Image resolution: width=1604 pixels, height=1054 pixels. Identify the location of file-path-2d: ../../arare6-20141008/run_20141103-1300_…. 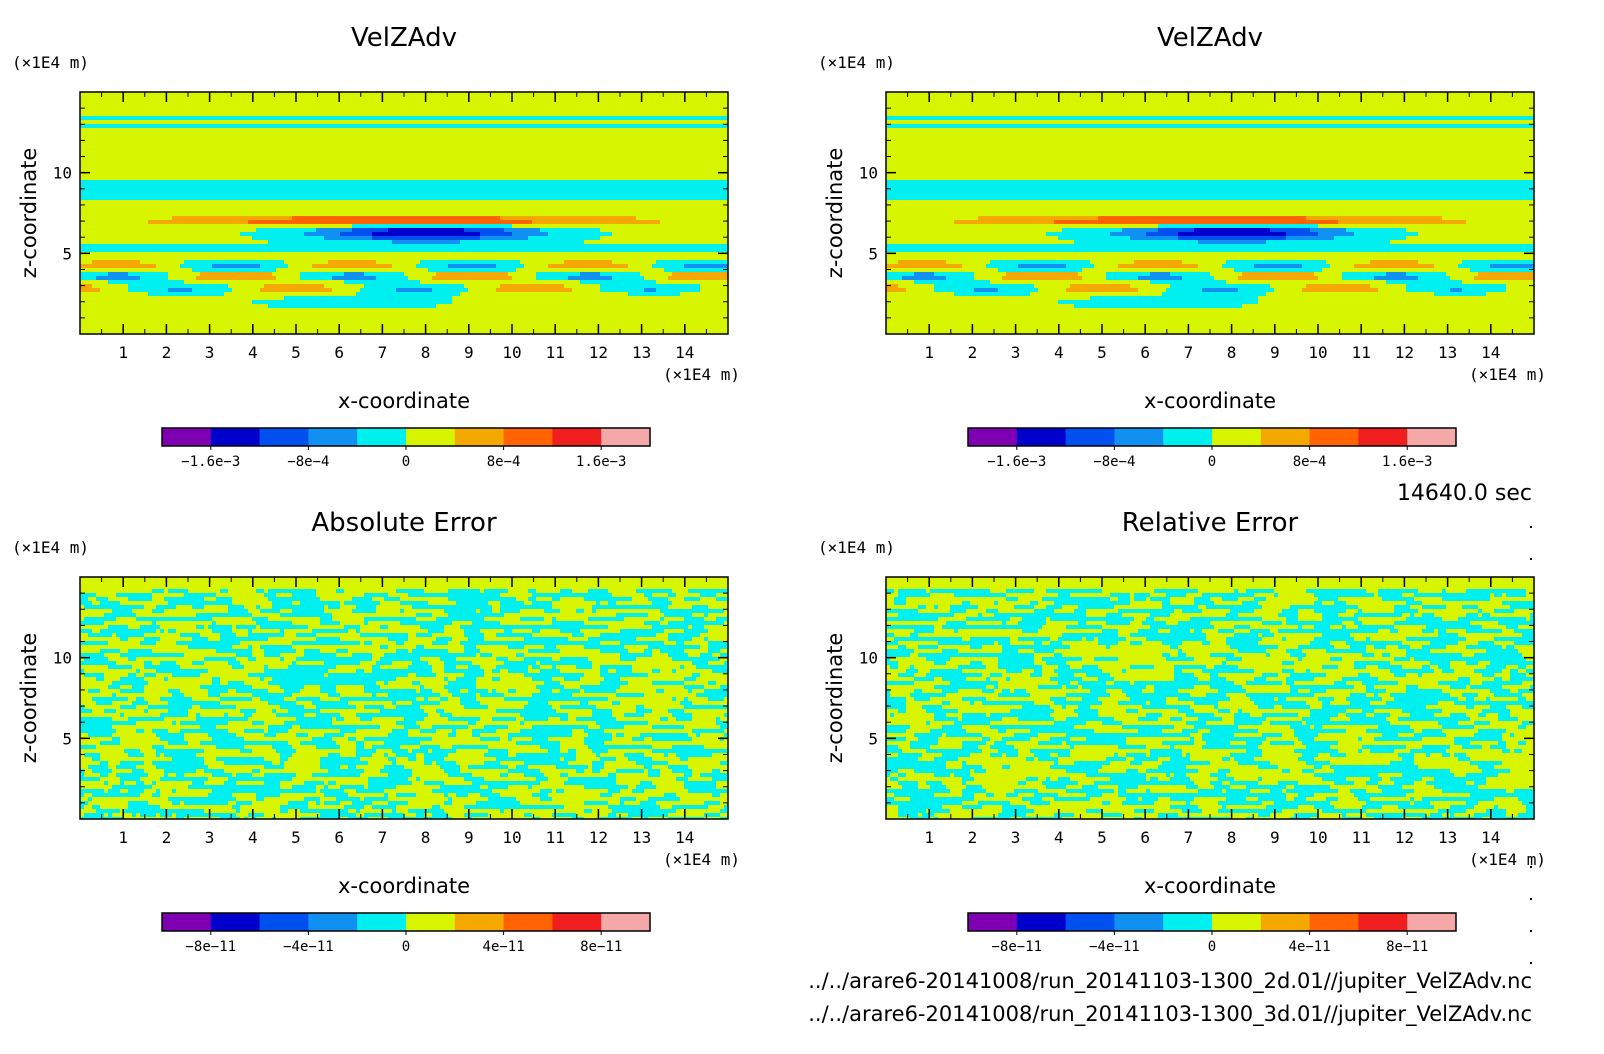
(1170, 981).